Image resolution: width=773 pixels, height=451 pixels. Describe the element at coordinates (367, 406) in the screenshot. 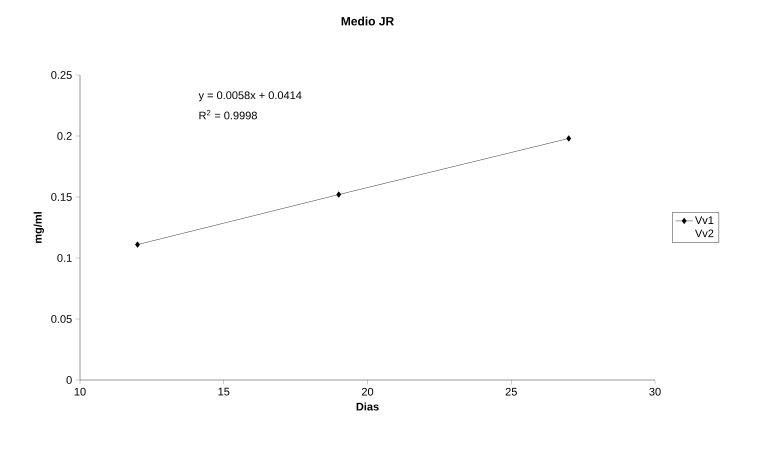

I see `x-axis-title: Dias` at that location.